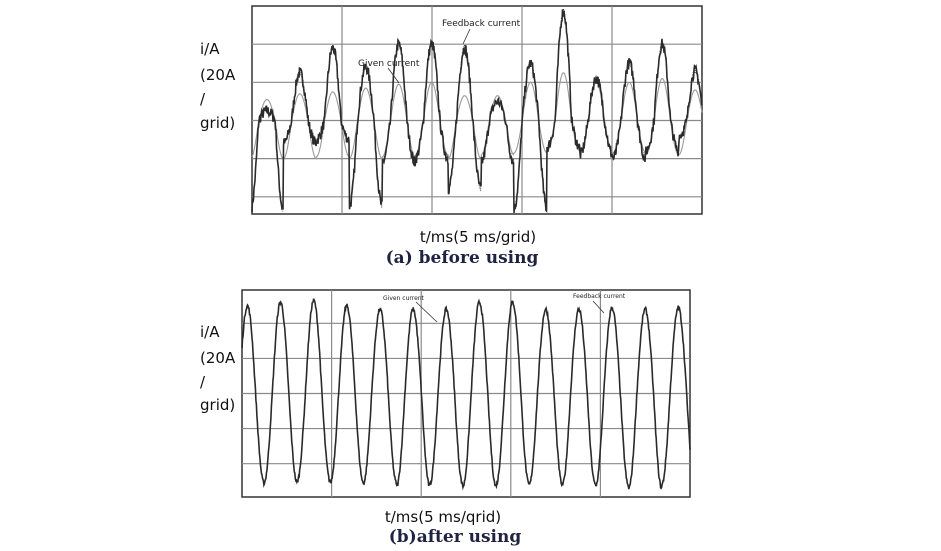  Describe the element at coordinates (462, 258) in the screenshot. I see `caption: (a) before using` at that location.